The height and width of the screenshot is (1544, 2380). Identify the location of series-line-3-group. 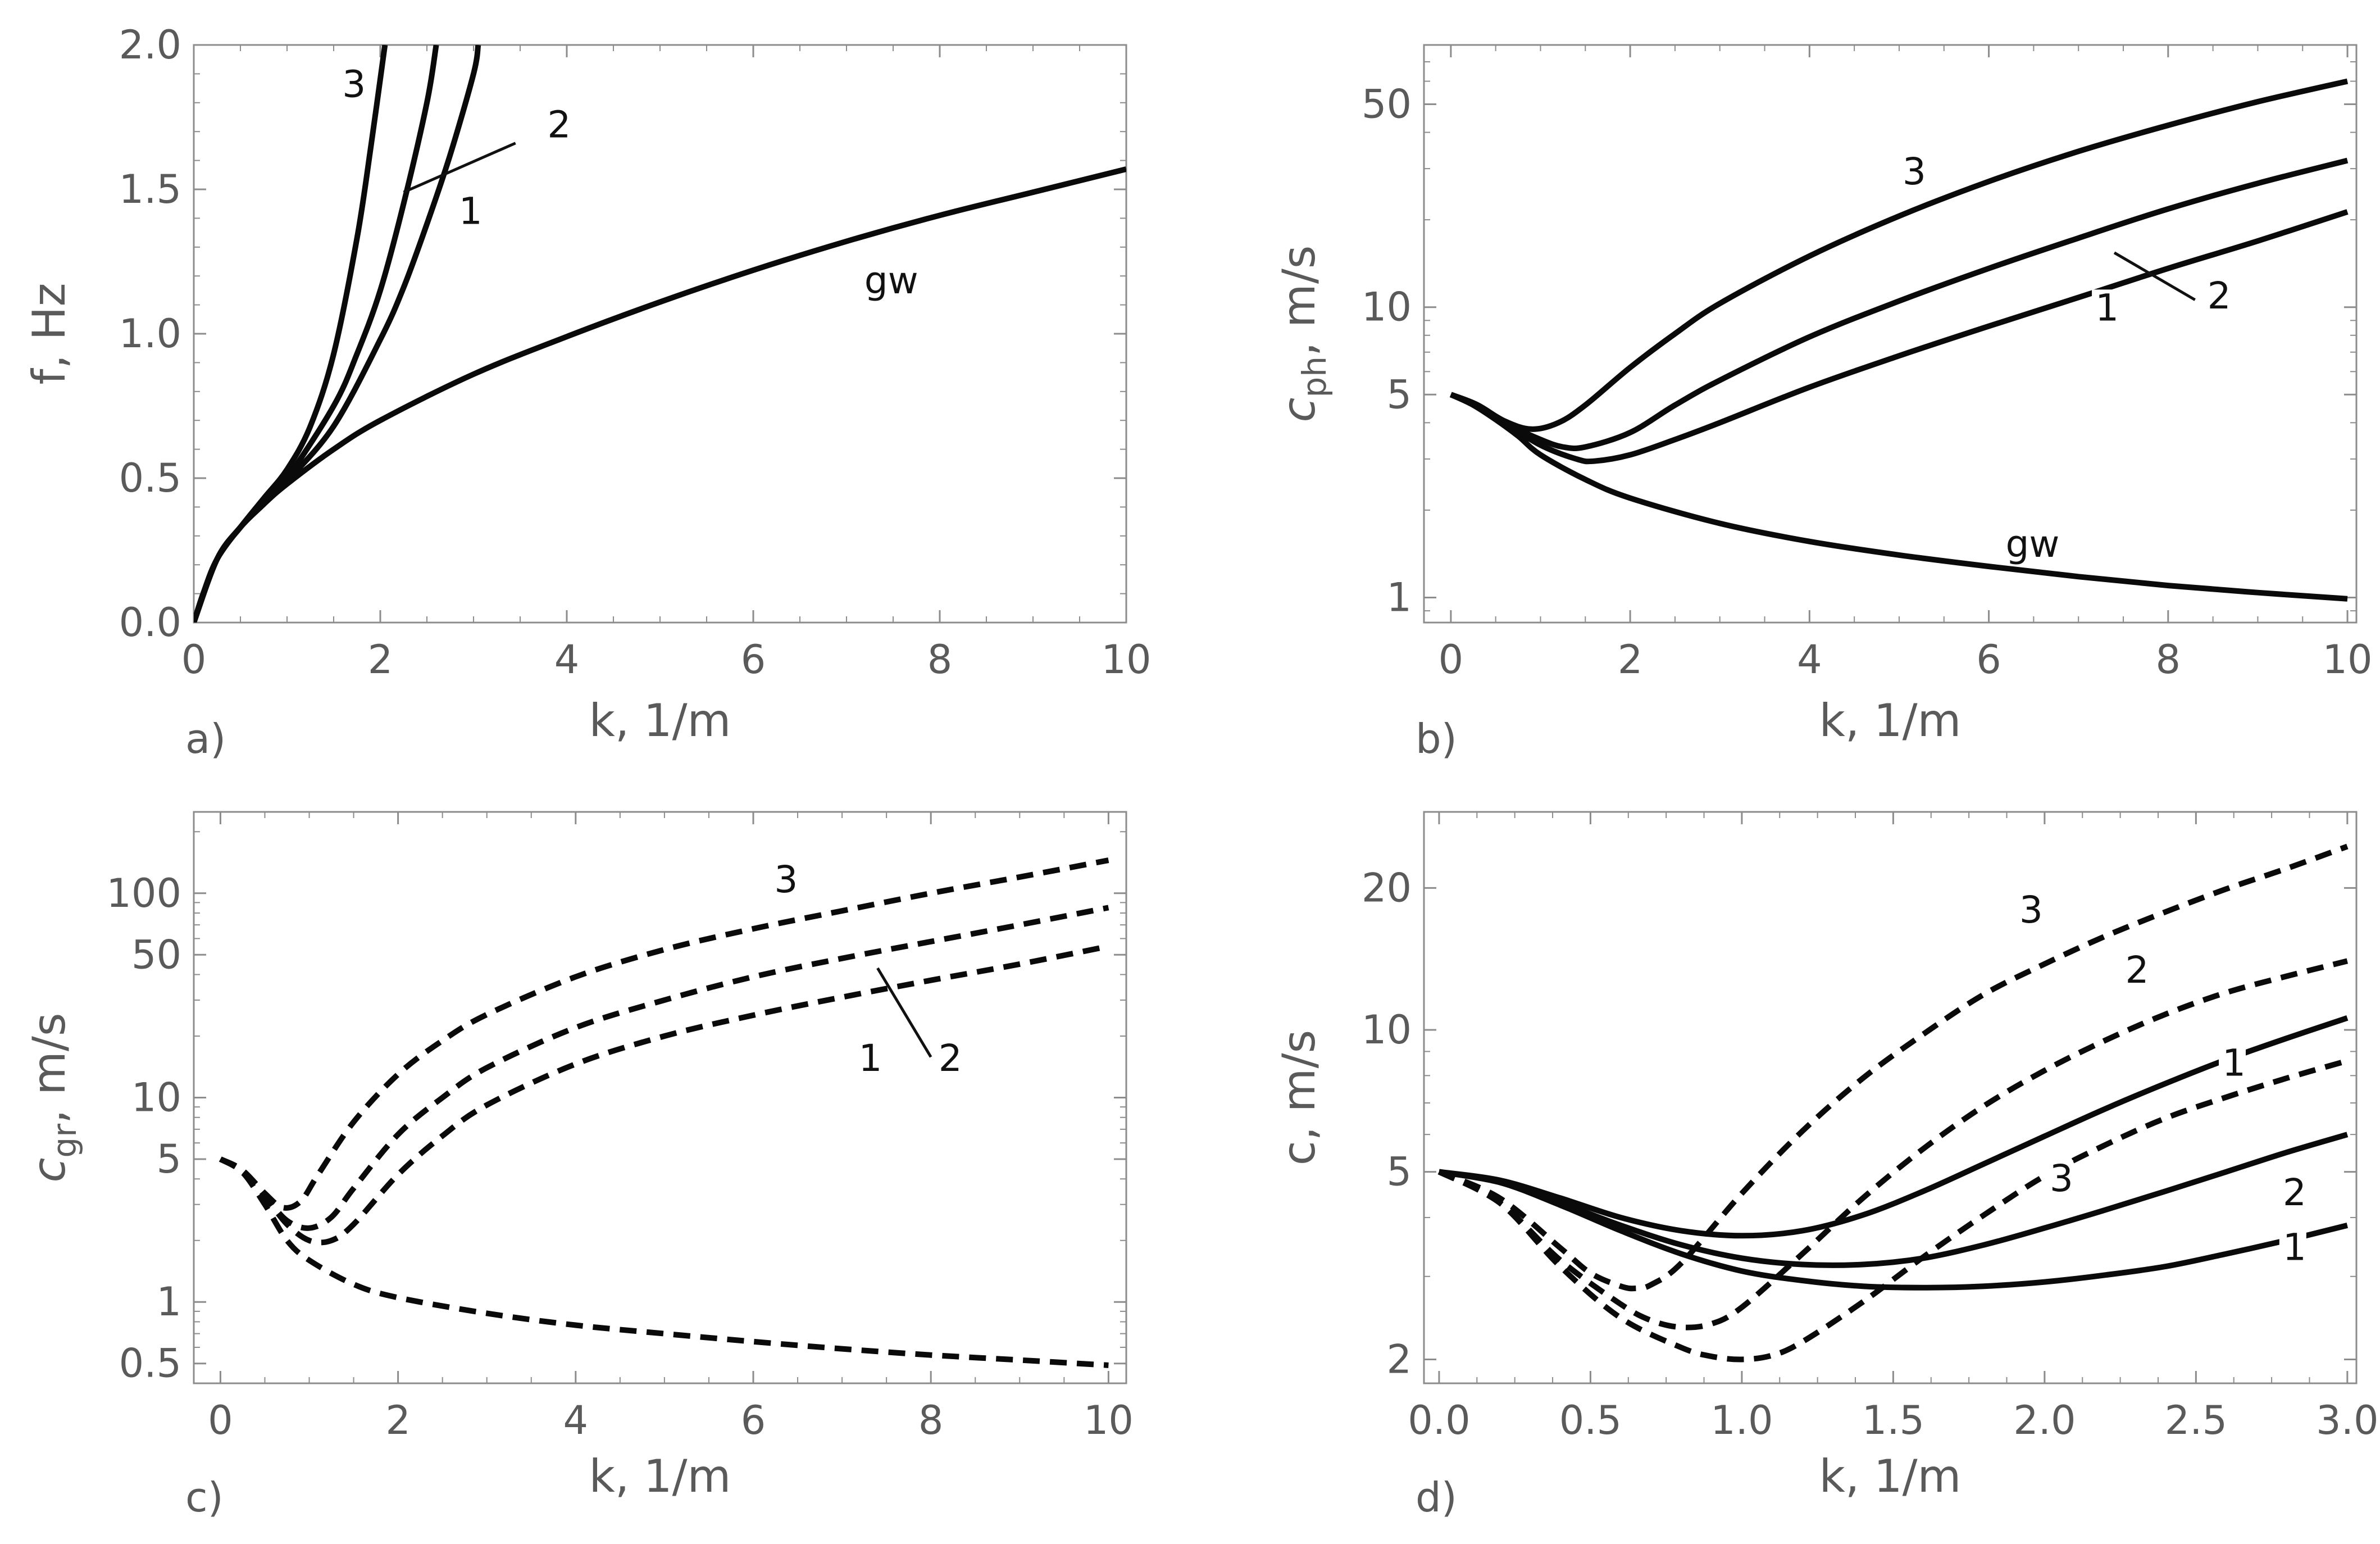
(1893, 1068).